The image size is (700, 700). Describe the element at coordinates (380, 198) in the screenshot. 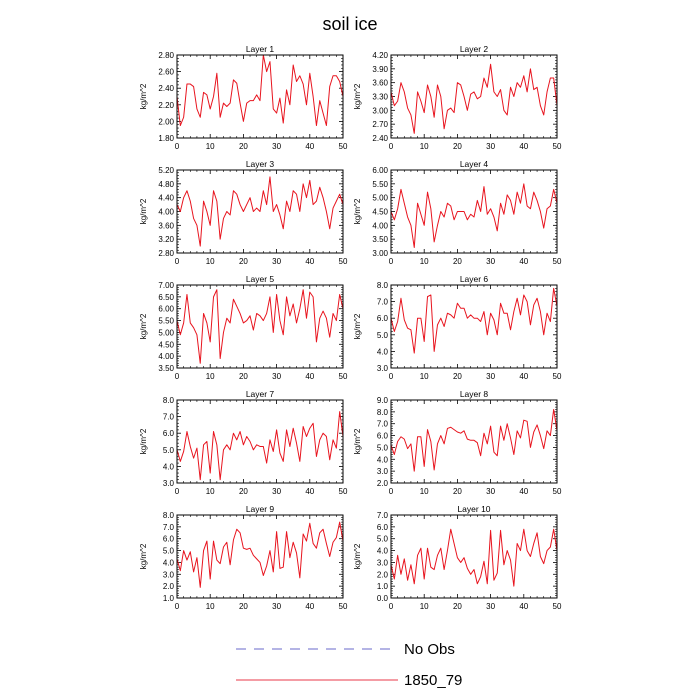

I see `y-tick-label: 5.00` at that location.